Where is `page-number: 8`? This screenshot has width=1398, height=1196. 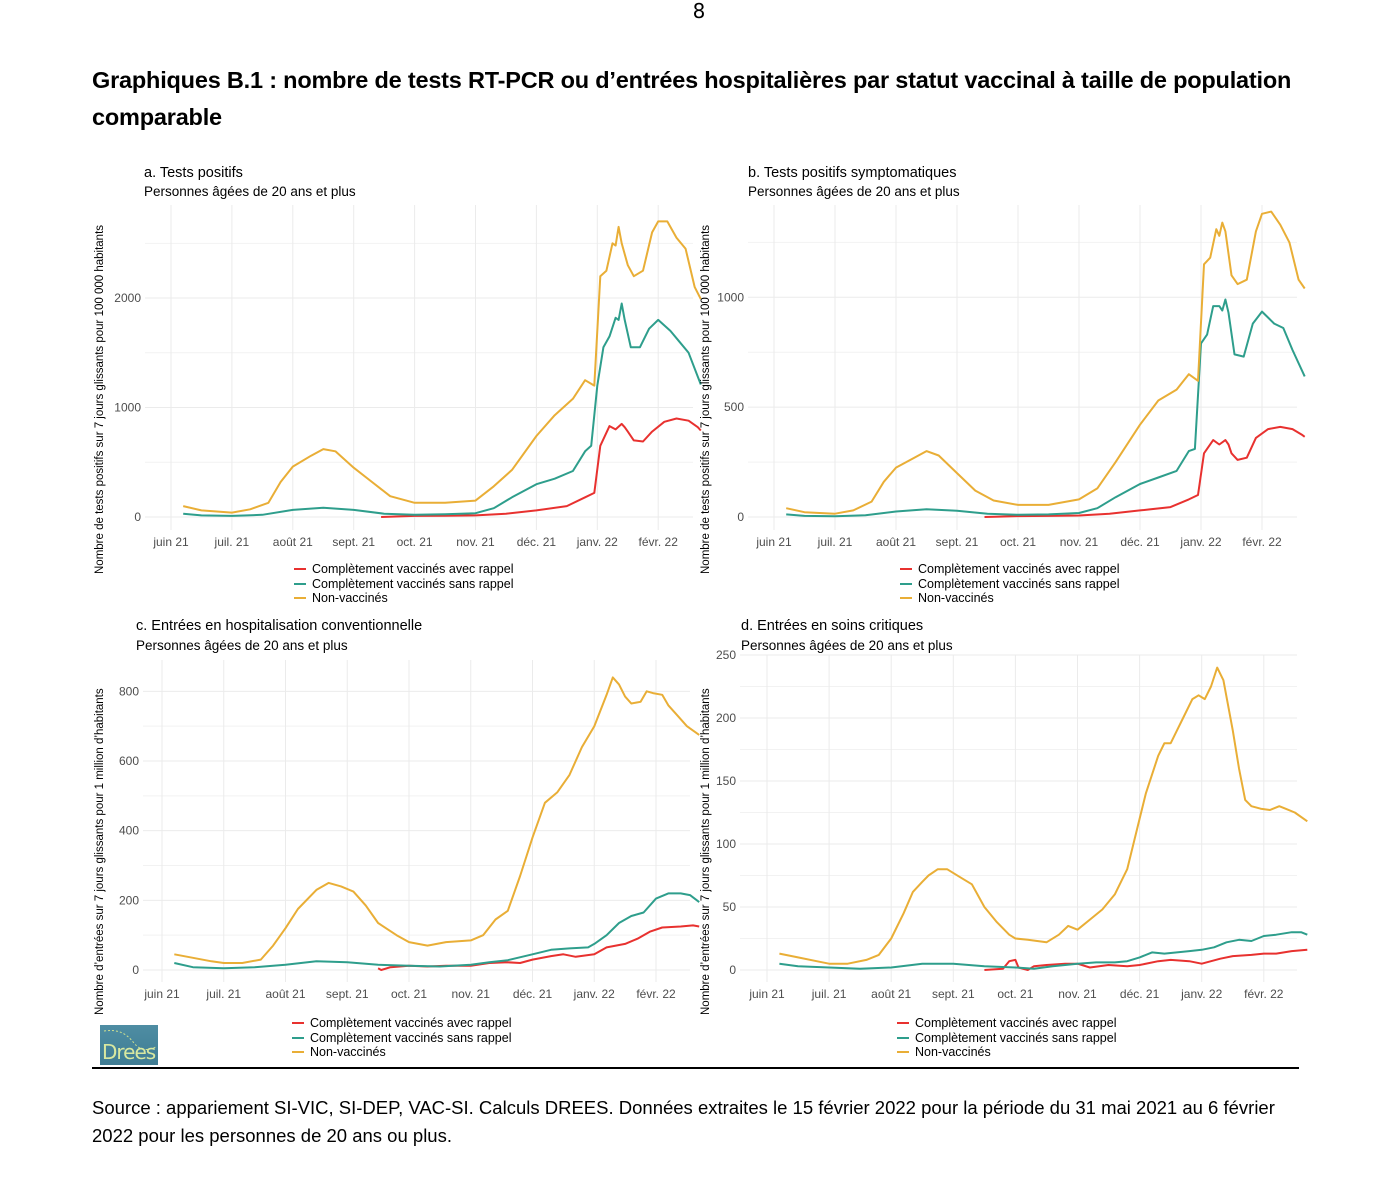
page-number: 8 is located at coordinates (699, 11).